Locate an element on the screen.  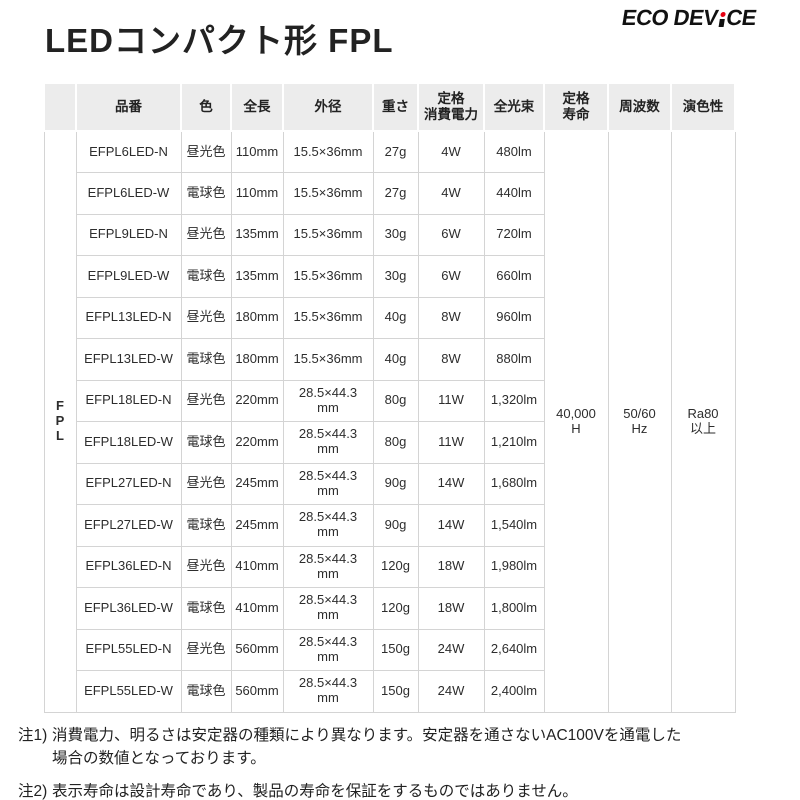
cell-length: 110mm is located at coordinates (257, 151).